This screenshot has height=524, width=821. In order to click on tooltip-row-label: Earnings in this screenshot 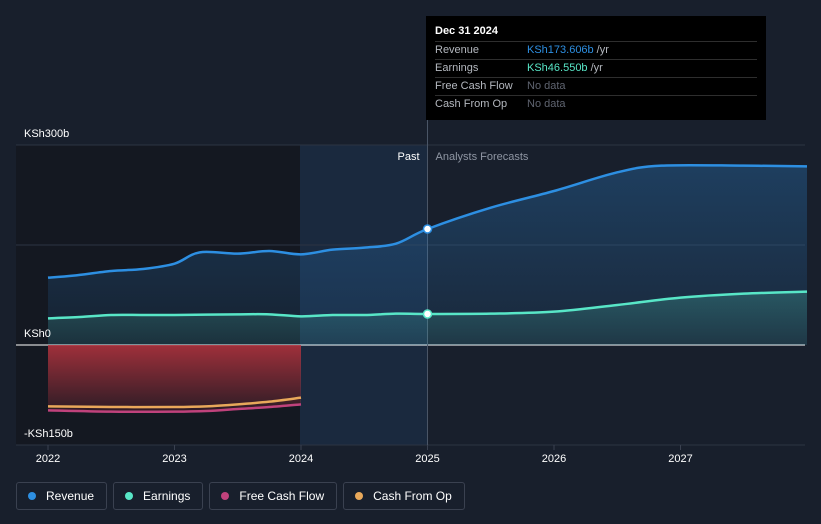, I will do `click(457, 68)`.